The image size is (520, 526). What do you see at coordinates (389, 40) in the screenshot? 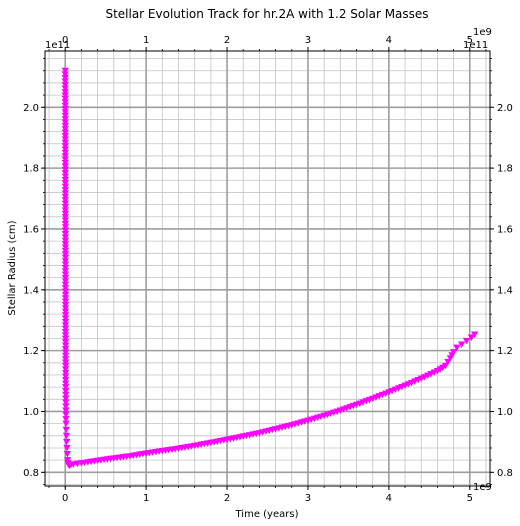
I see `x-tick-label-top: 4` at bounding box center [389, 40].